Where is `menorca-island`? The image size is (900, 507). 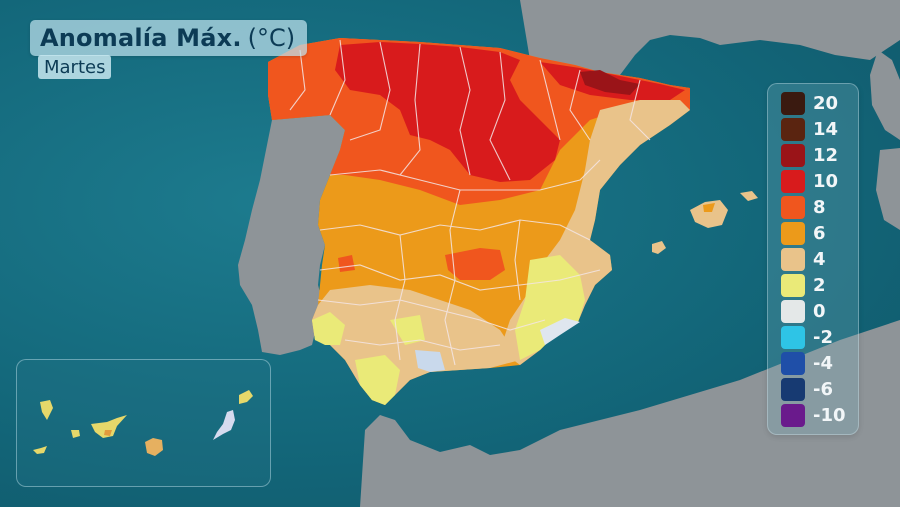 menorca-island is located at coordinates (749, 196).